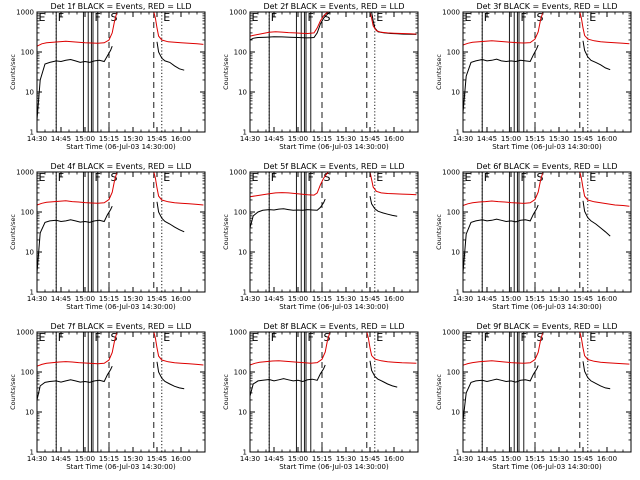 The height and width of the screenshot is (480, 640). What do you see at coordinates (120, 166) in the screenshot?
I see `panel-title: Det 4f BLACK = Events, RED = LLD` at bounding box center [120, 166].